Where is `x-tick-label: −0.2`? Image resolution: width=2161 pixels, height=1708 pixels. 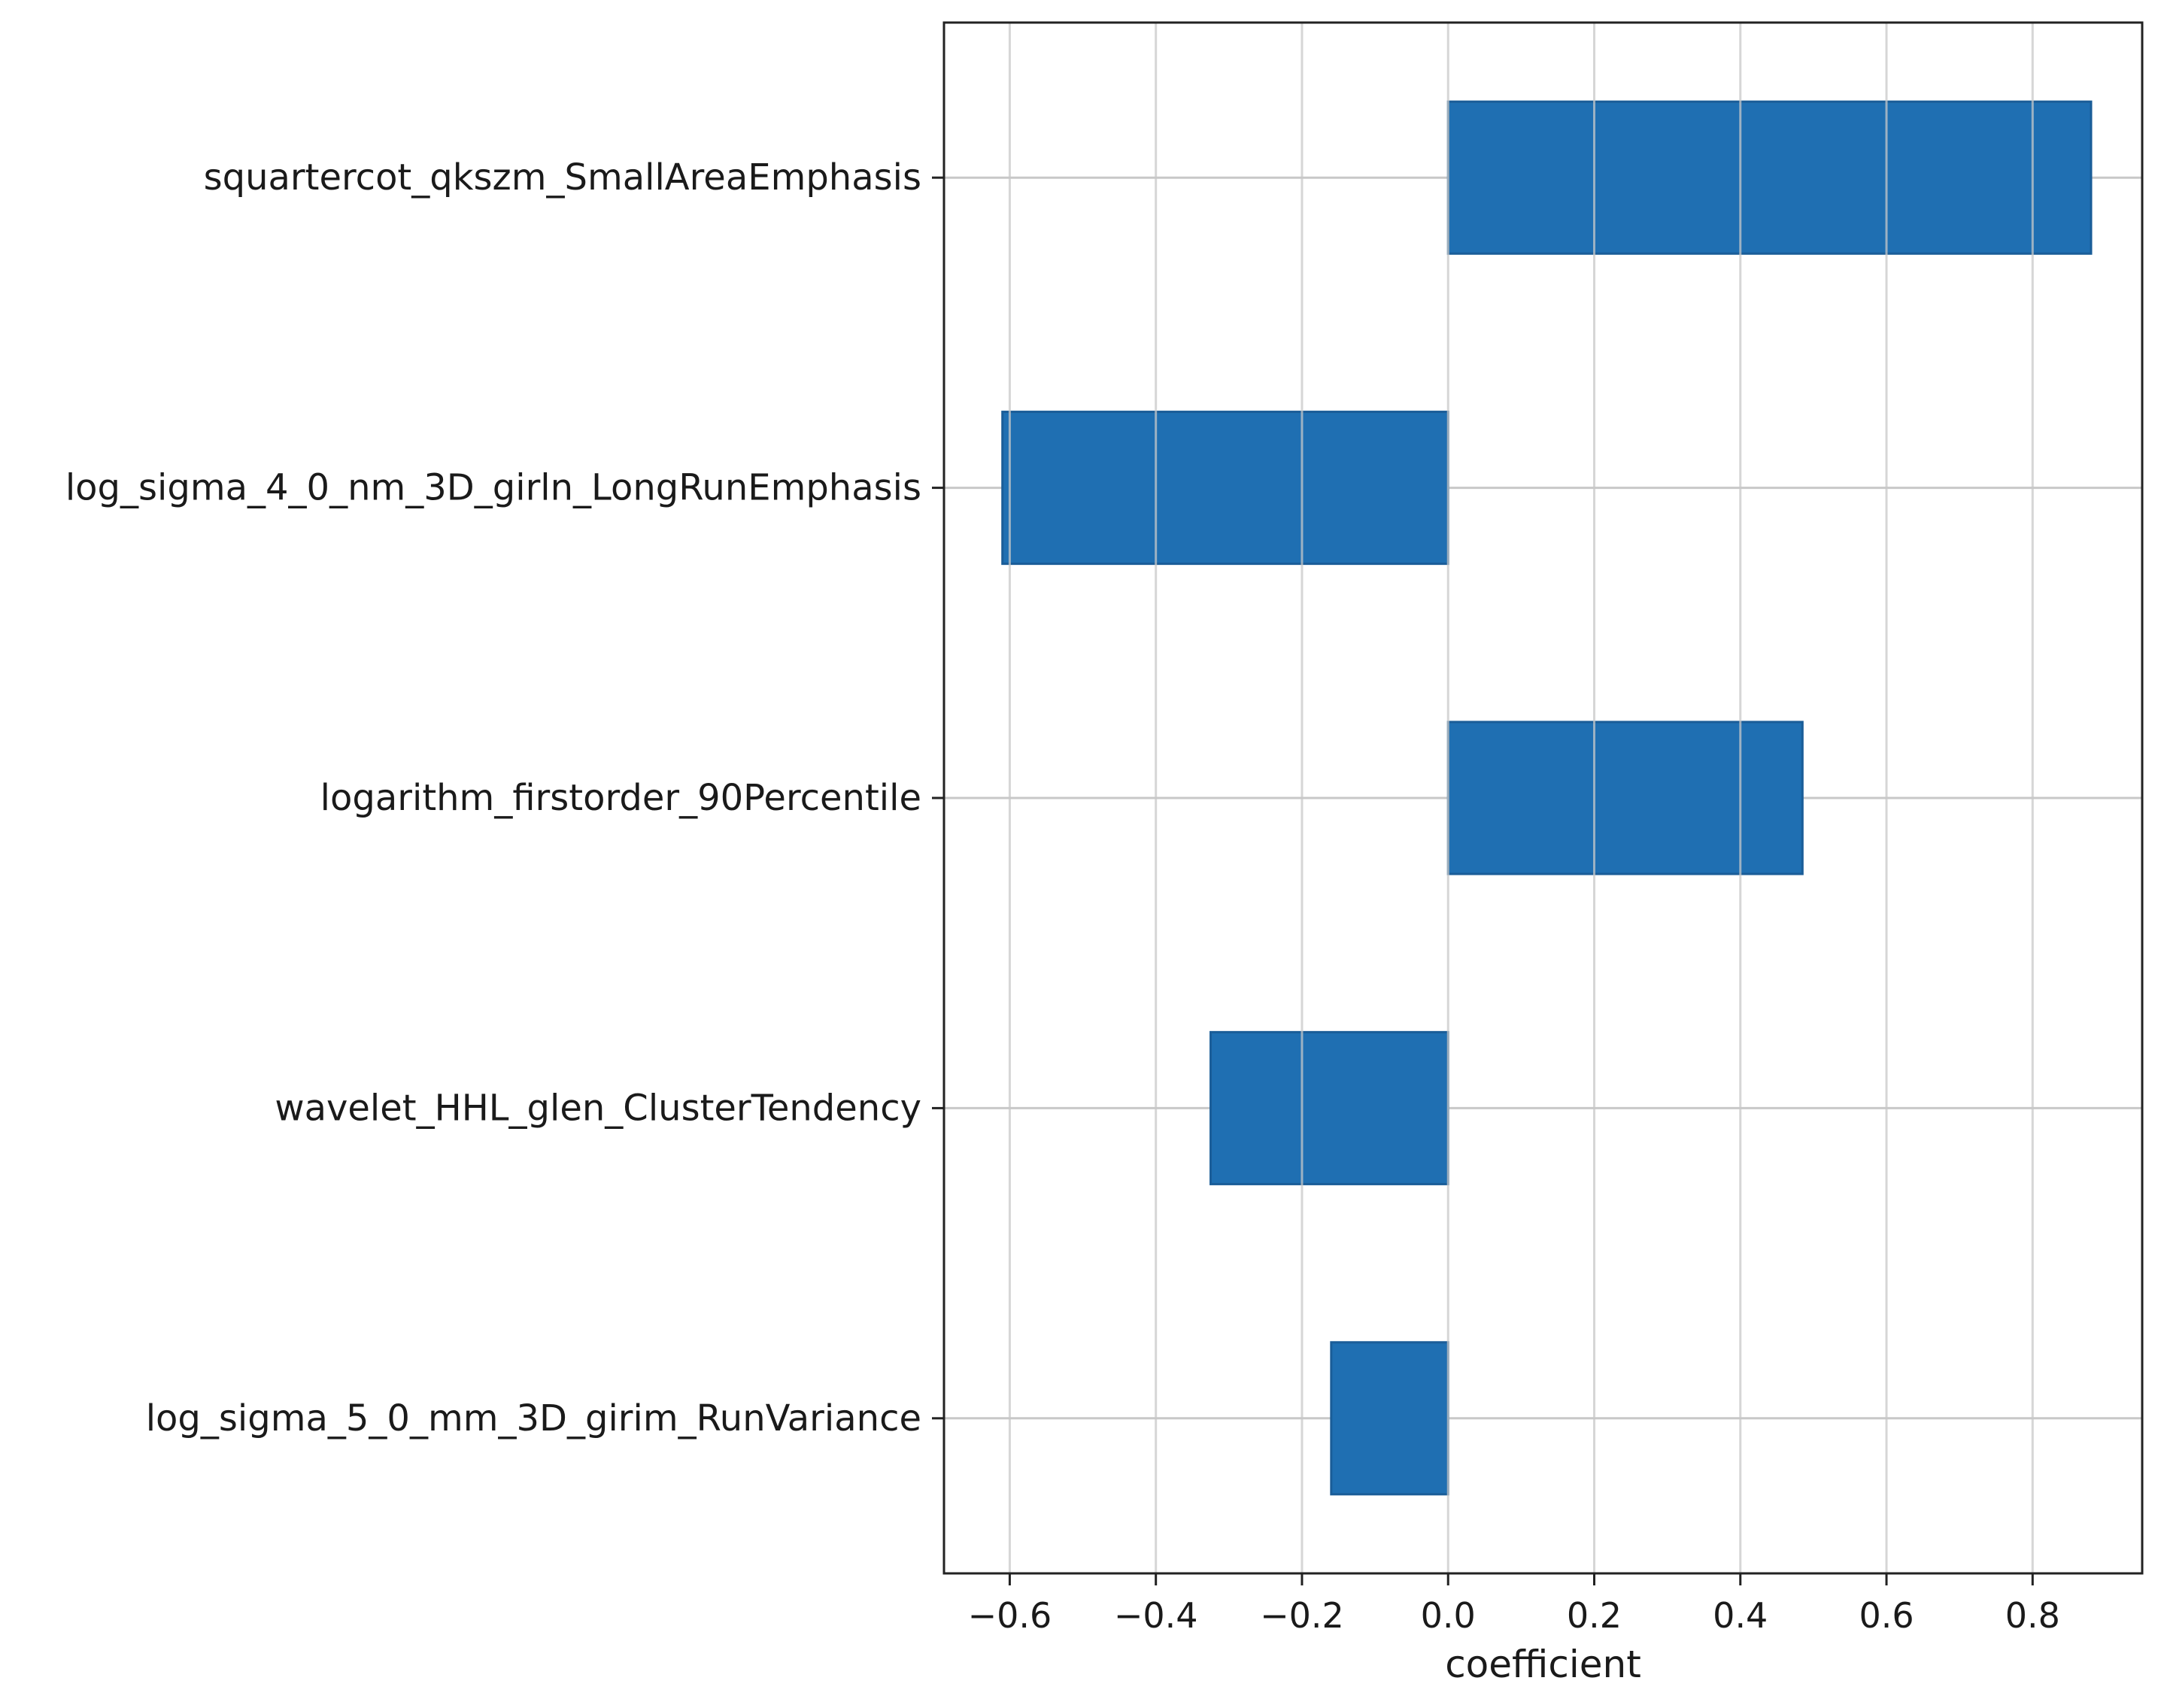
x-tick-label: −0.2 is located at coordinates (1302, 1616).